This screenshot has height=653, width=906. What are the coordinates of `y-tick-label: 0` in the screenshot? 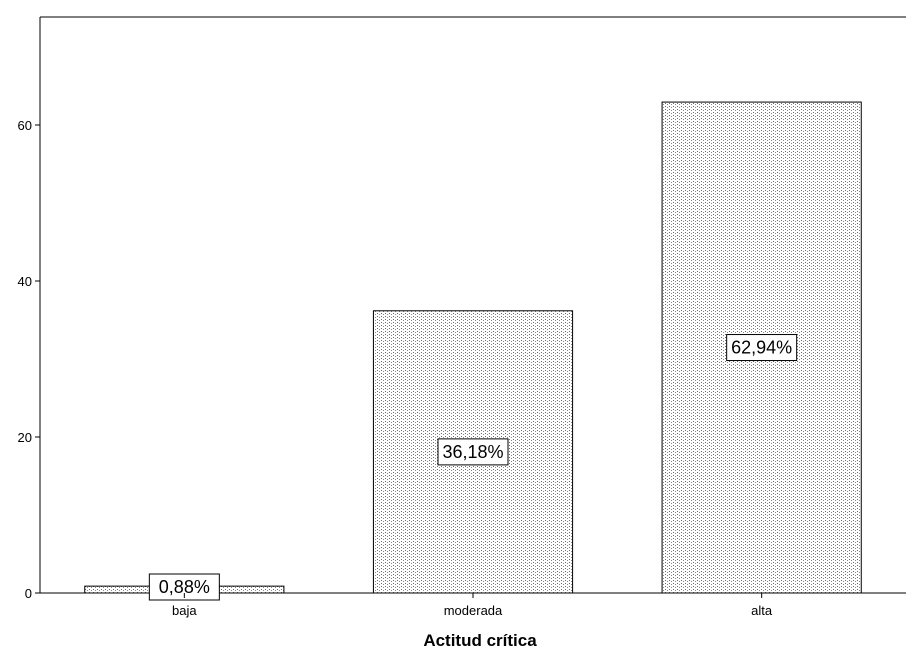 It's located at (28, 593).